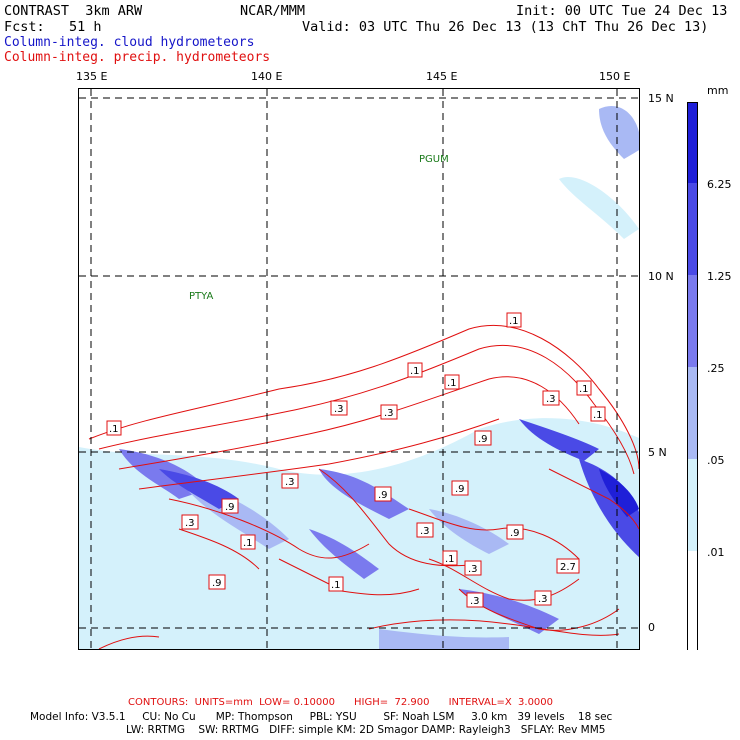  What do you see at coordinates (434, 159) in the screenshot?
I see `place-label-pgum: PGUM` at bounding box center [434, 159].